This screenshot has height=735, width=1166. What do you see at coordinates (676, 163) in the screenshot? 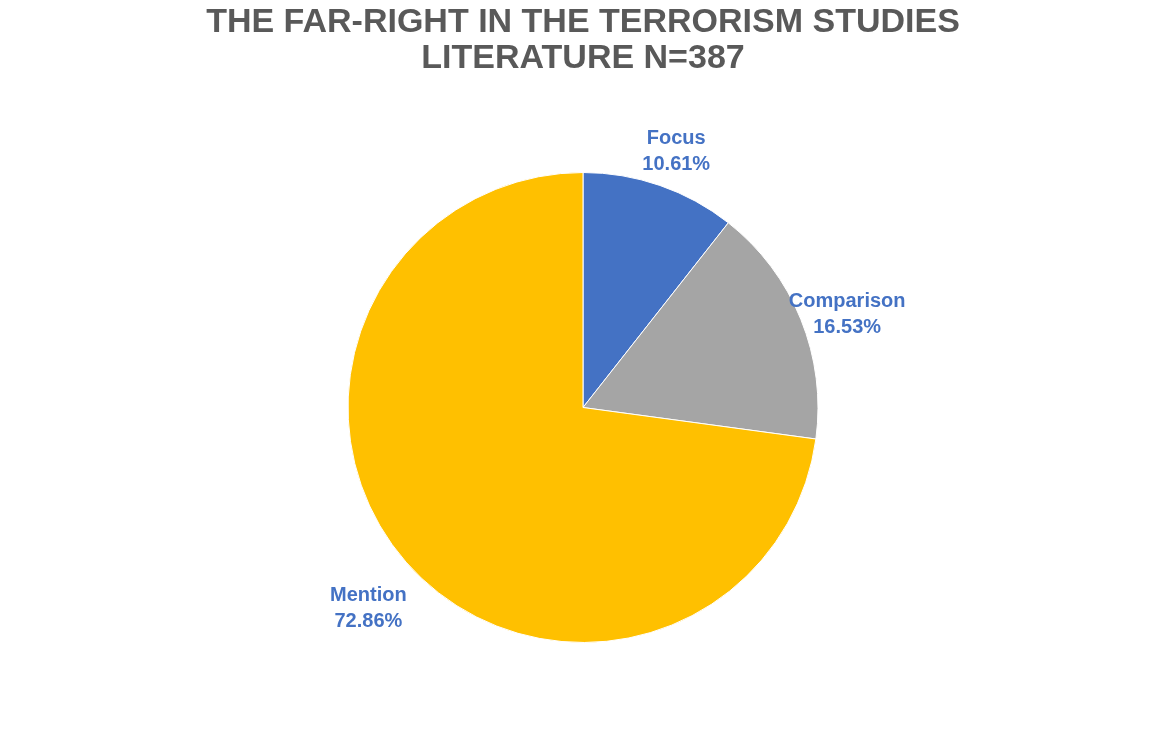
I see `data-label: 10.61%` at bounding box center [676, 163].